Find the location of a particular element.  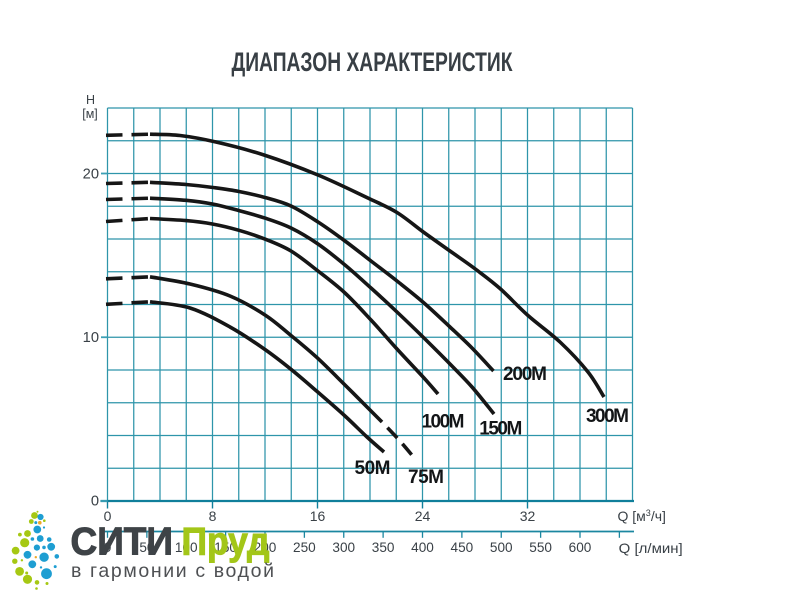

svg-text: 350 is located at coordinates (383, 547).